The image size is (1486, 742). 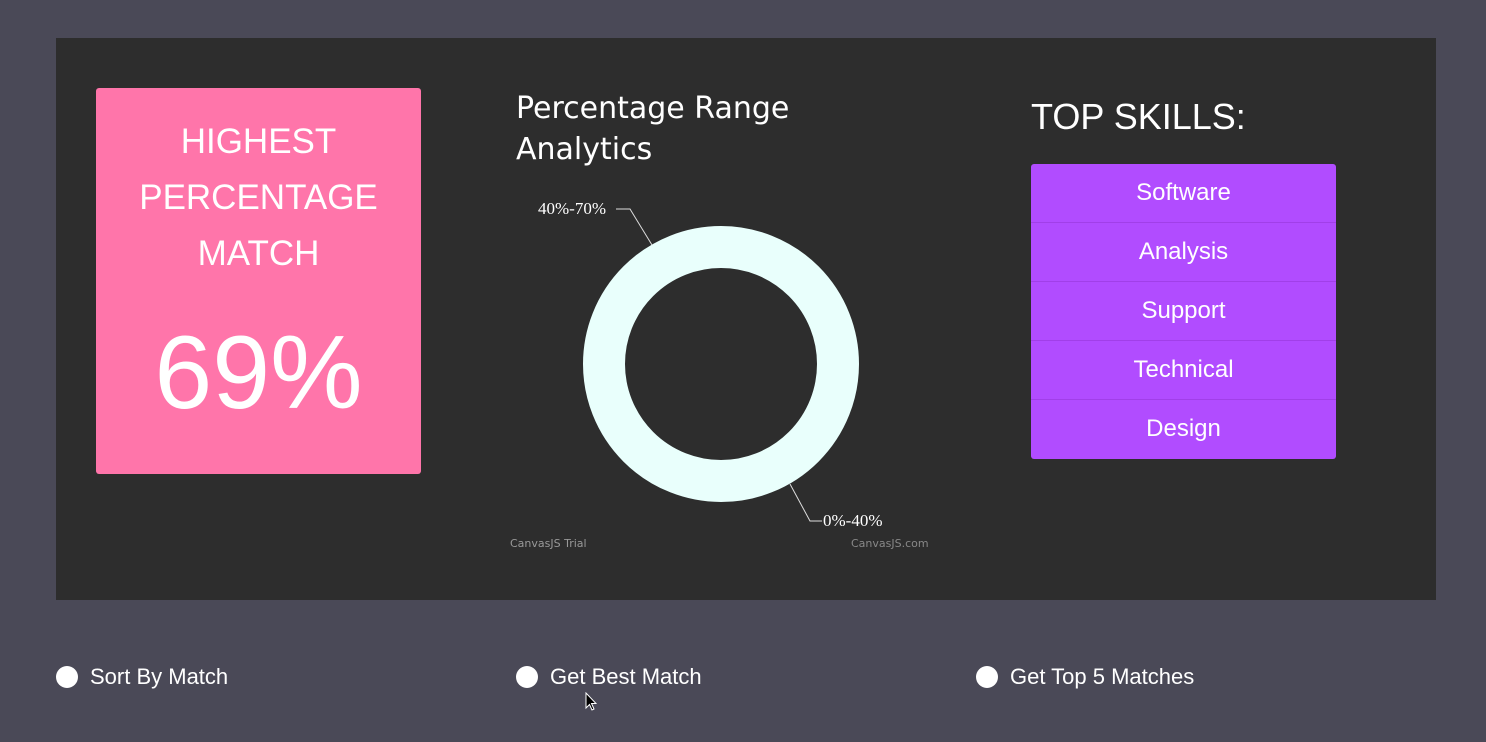 I want to click on get-best-match-radio: Get Best Match, so click(x=609, y=677).